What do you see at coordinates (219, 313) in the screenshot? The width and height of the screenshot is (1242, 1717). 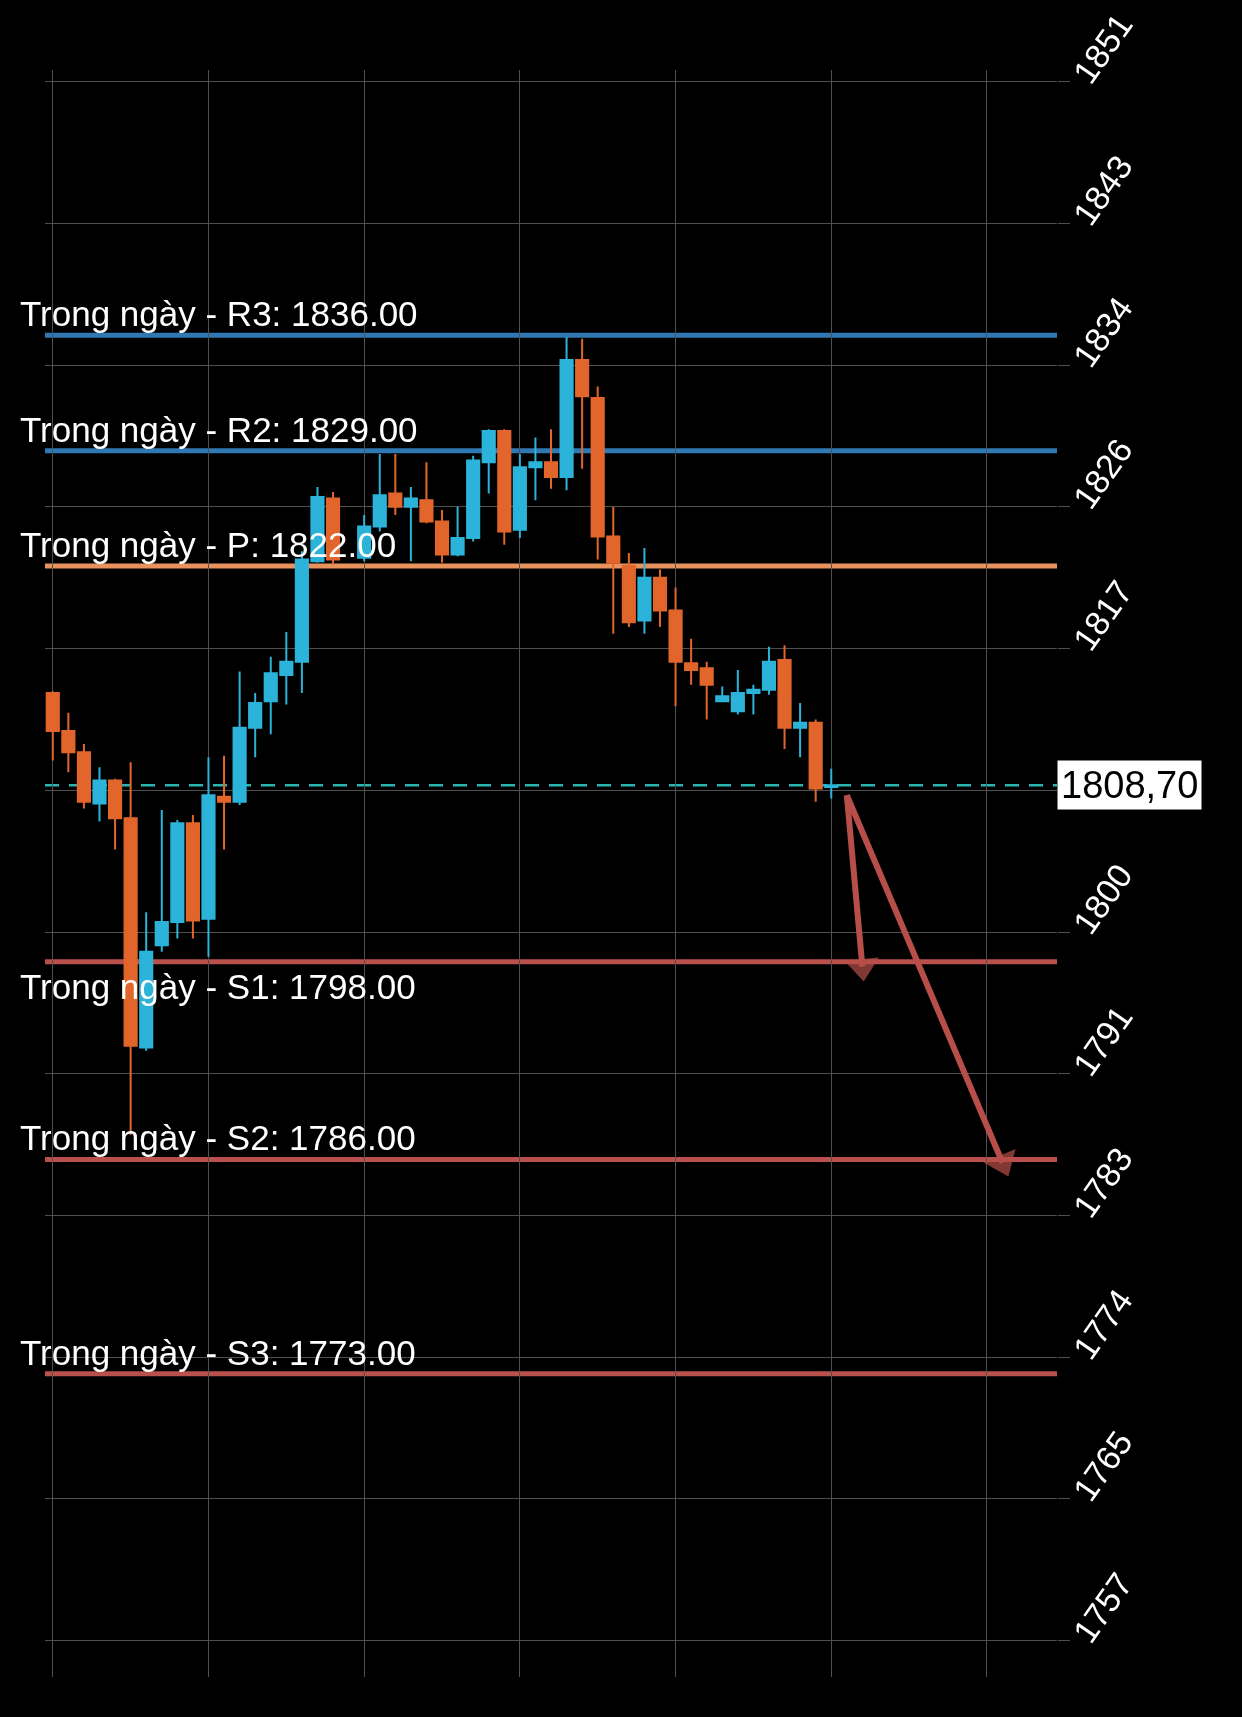 I see `ref-line-label: Trong ngày - R3: 1836.00` at bounding box center [219, 313].